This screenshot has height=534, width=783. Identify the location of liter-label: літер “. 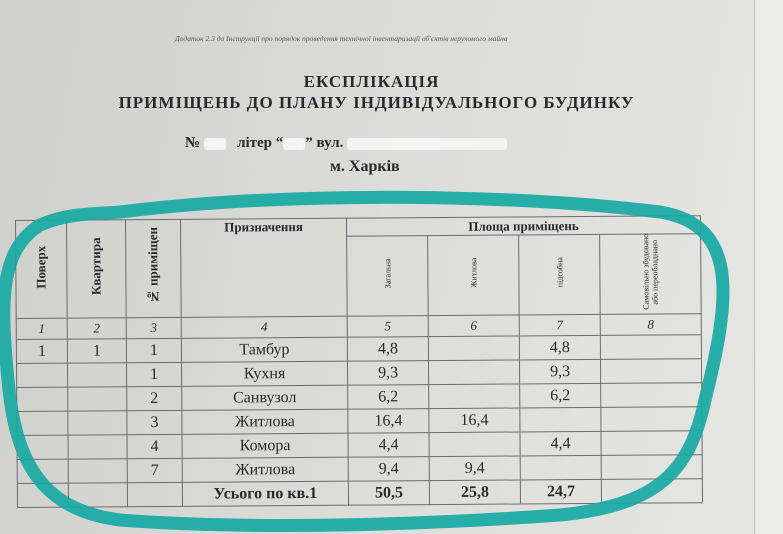
(260, 143).